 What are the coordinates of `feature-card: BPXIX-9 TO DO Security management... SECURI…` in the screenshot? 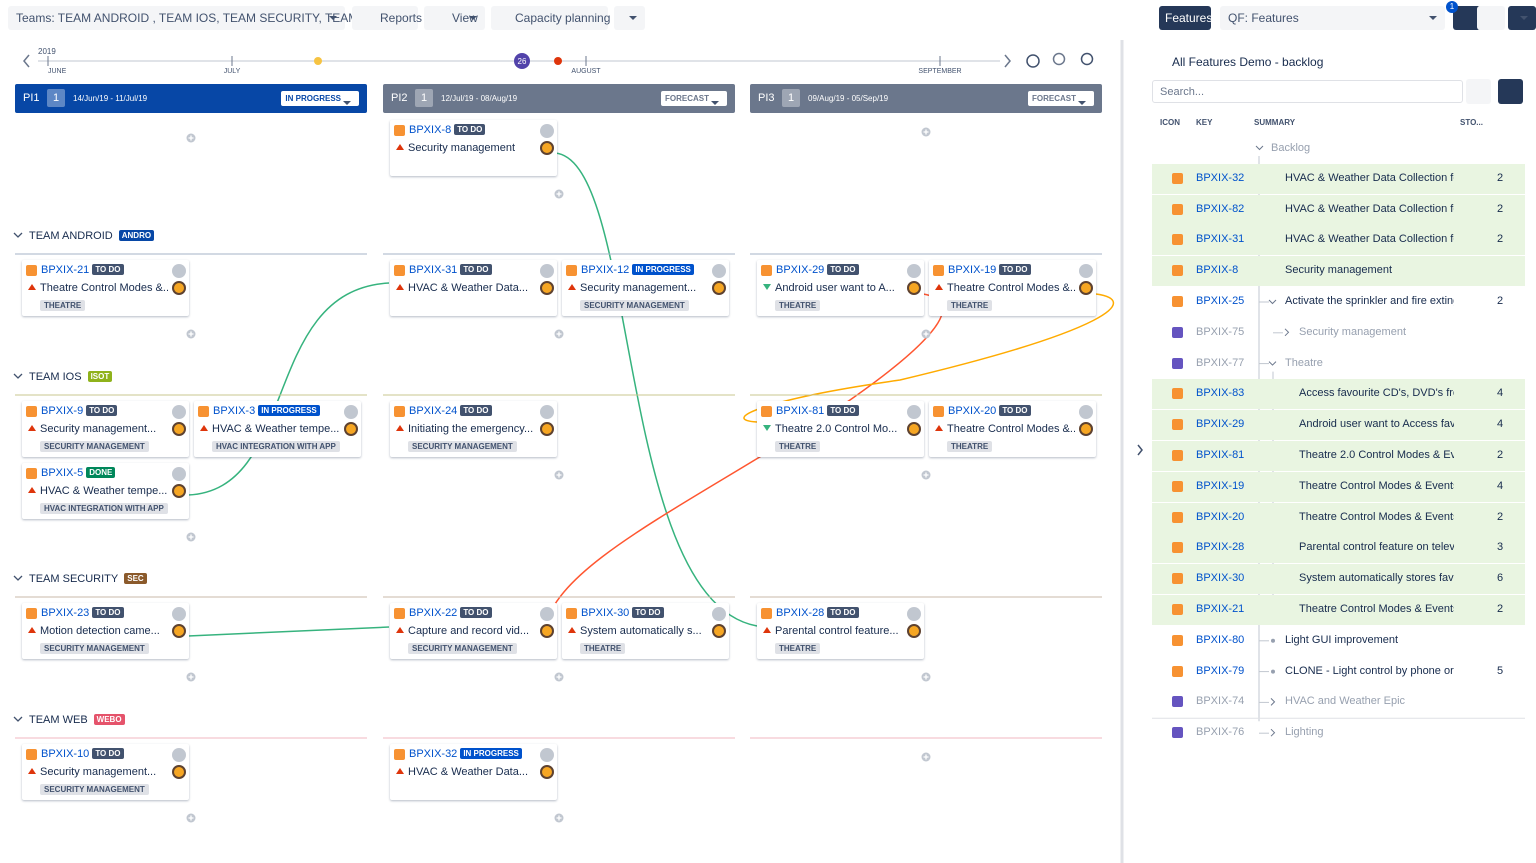 It's located at (105, 429).